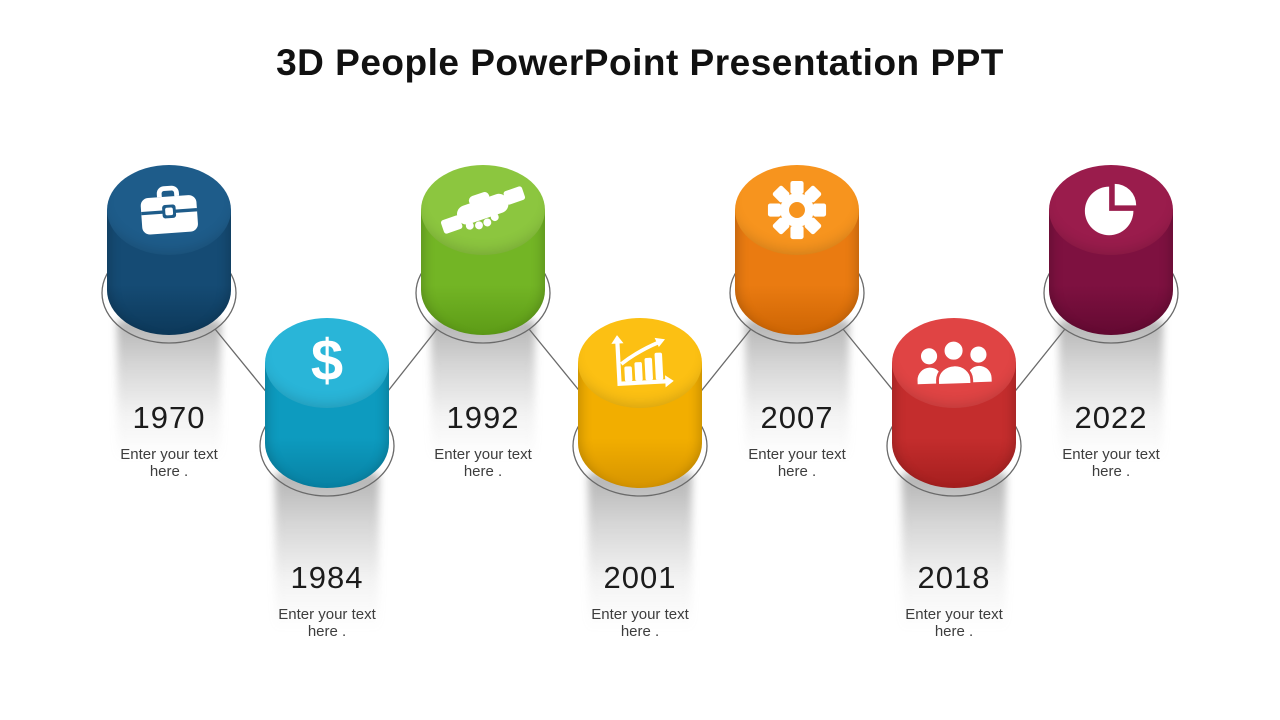  What do you see at coordinates (1111, 440) in the screenshot?
I see `timeline-label: 2022 Enter your text here .` at bounding box center [1111, 440].